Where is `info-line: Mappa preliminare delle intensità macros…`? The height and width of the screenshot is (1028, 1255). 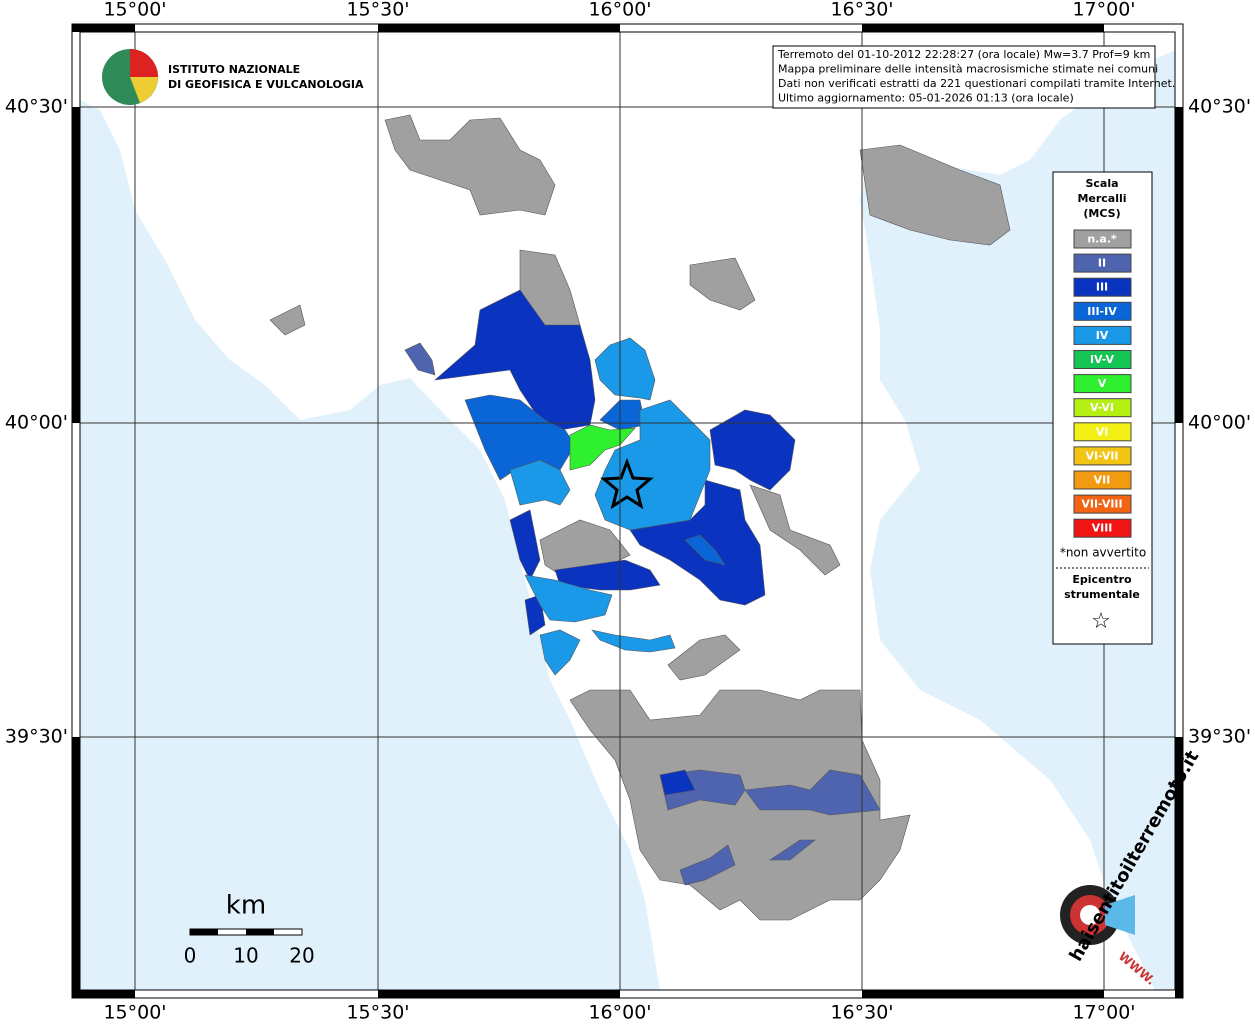 info-line: Mappa preliminare delle intensità macros… is located at coordinates (968, 69).